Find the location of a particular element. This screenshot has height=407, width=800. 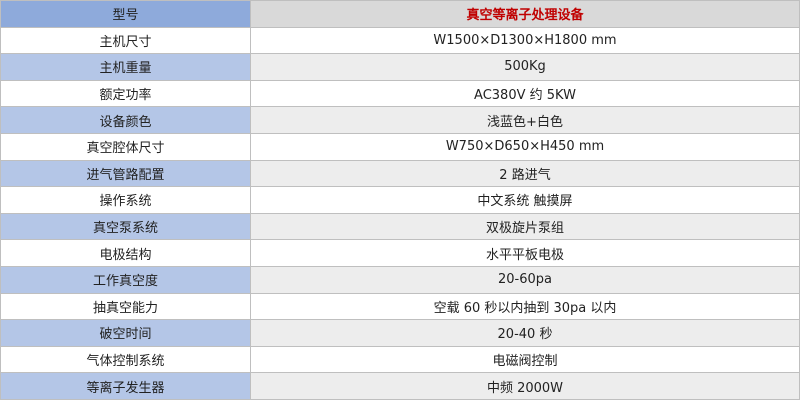

spec-value: 中频 2000W is located at coordinates (525, 386).